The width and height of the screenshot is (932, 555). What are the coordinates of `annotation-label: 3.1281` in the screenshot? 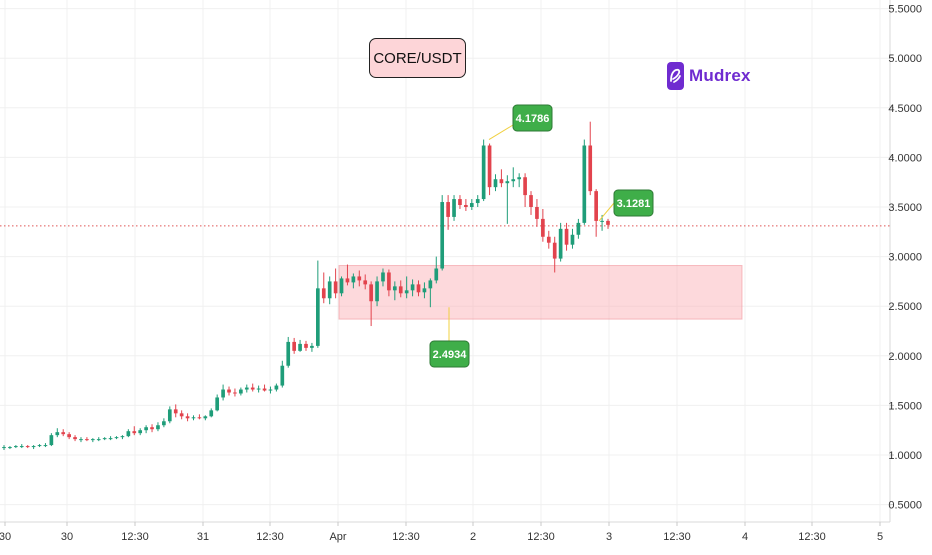 It's located at (634, 204).